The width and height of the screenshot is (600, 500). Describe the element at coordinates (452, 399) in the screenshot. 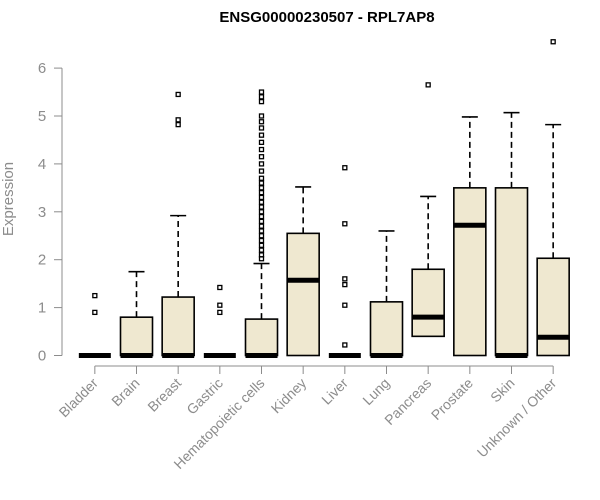

I see `x-tick-label: Prostate` at that location.